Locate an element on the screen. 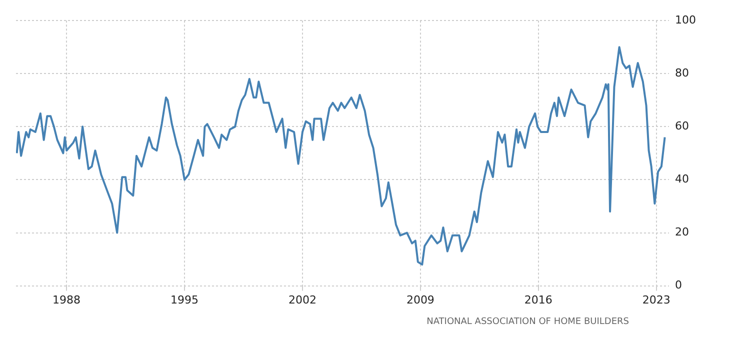  x-tick-label: 1988 is located at coordinates (66, 299).